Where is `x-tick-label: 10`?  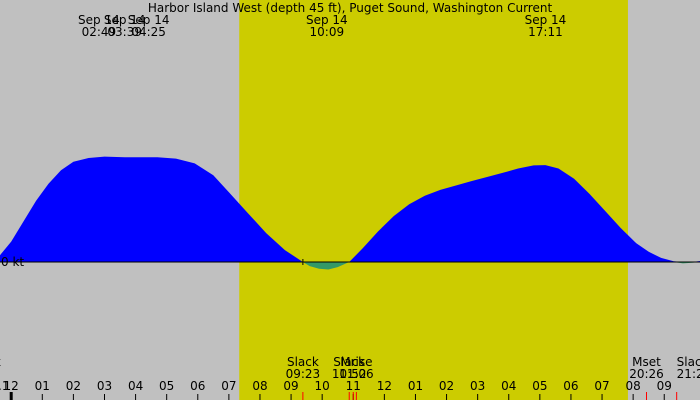 x-tick-label: 10 is located at coordinates (322, 386).